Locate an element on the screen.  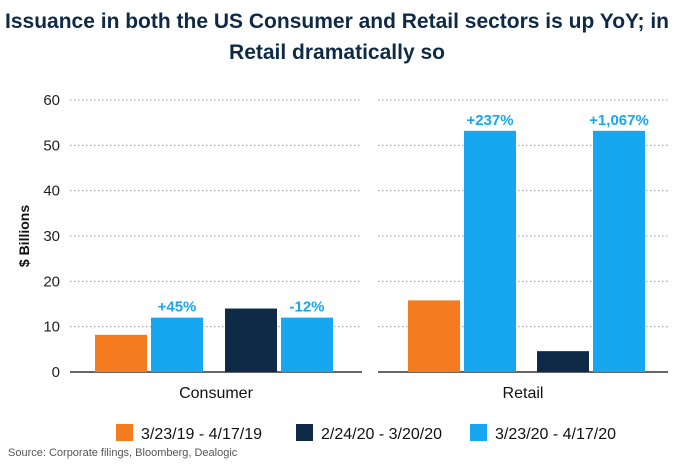
y-tick-label: 0 is located at coordinates (56, 372).